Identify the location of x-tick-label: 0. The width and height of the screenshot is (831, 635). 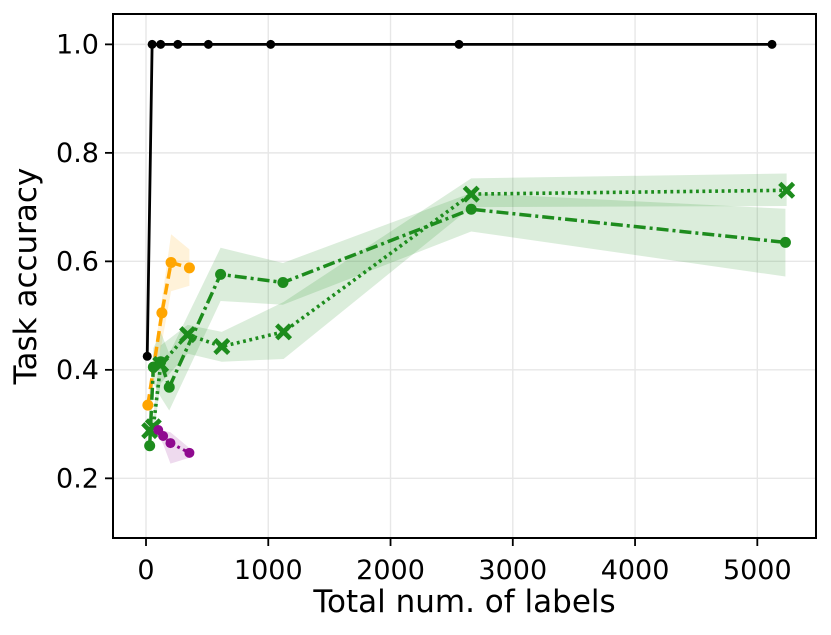
(145, 570).